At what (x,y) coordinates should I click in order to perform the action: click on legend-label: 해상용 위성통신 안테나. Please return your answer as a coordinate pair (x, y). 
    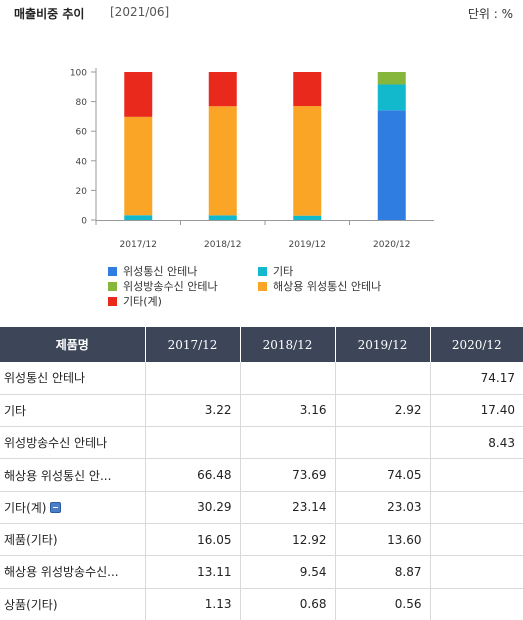
    Looking at the image, I should click on (327, 286).